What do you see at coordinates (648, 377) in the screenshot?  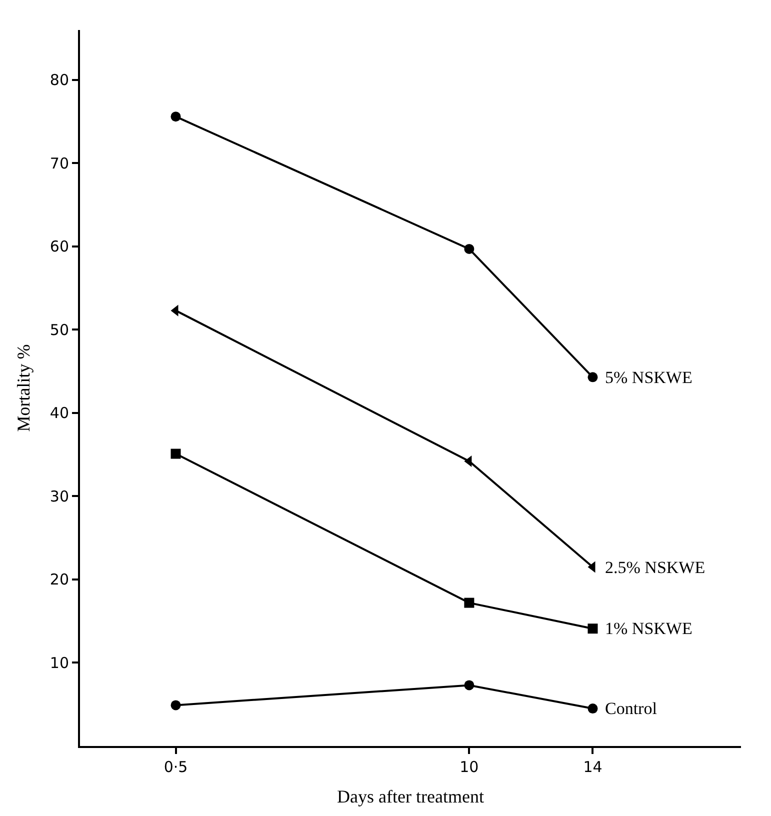 I see `series-label: 5% NSKWE` at bounding box center [648, 377].